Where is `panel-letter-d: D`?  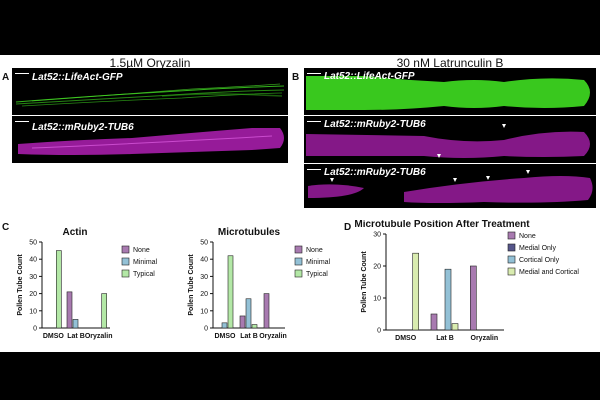 panel-letter-d: D is located at coordinates (348, 227).